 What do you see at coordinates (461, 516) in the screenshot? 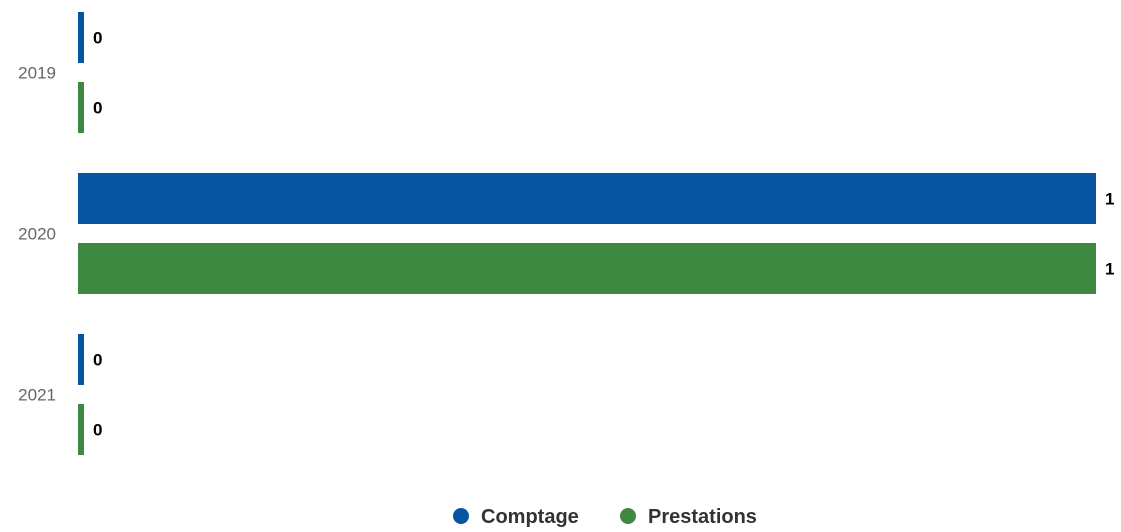
I see `legend-marker-comptage` at bounding box center [461, 516].